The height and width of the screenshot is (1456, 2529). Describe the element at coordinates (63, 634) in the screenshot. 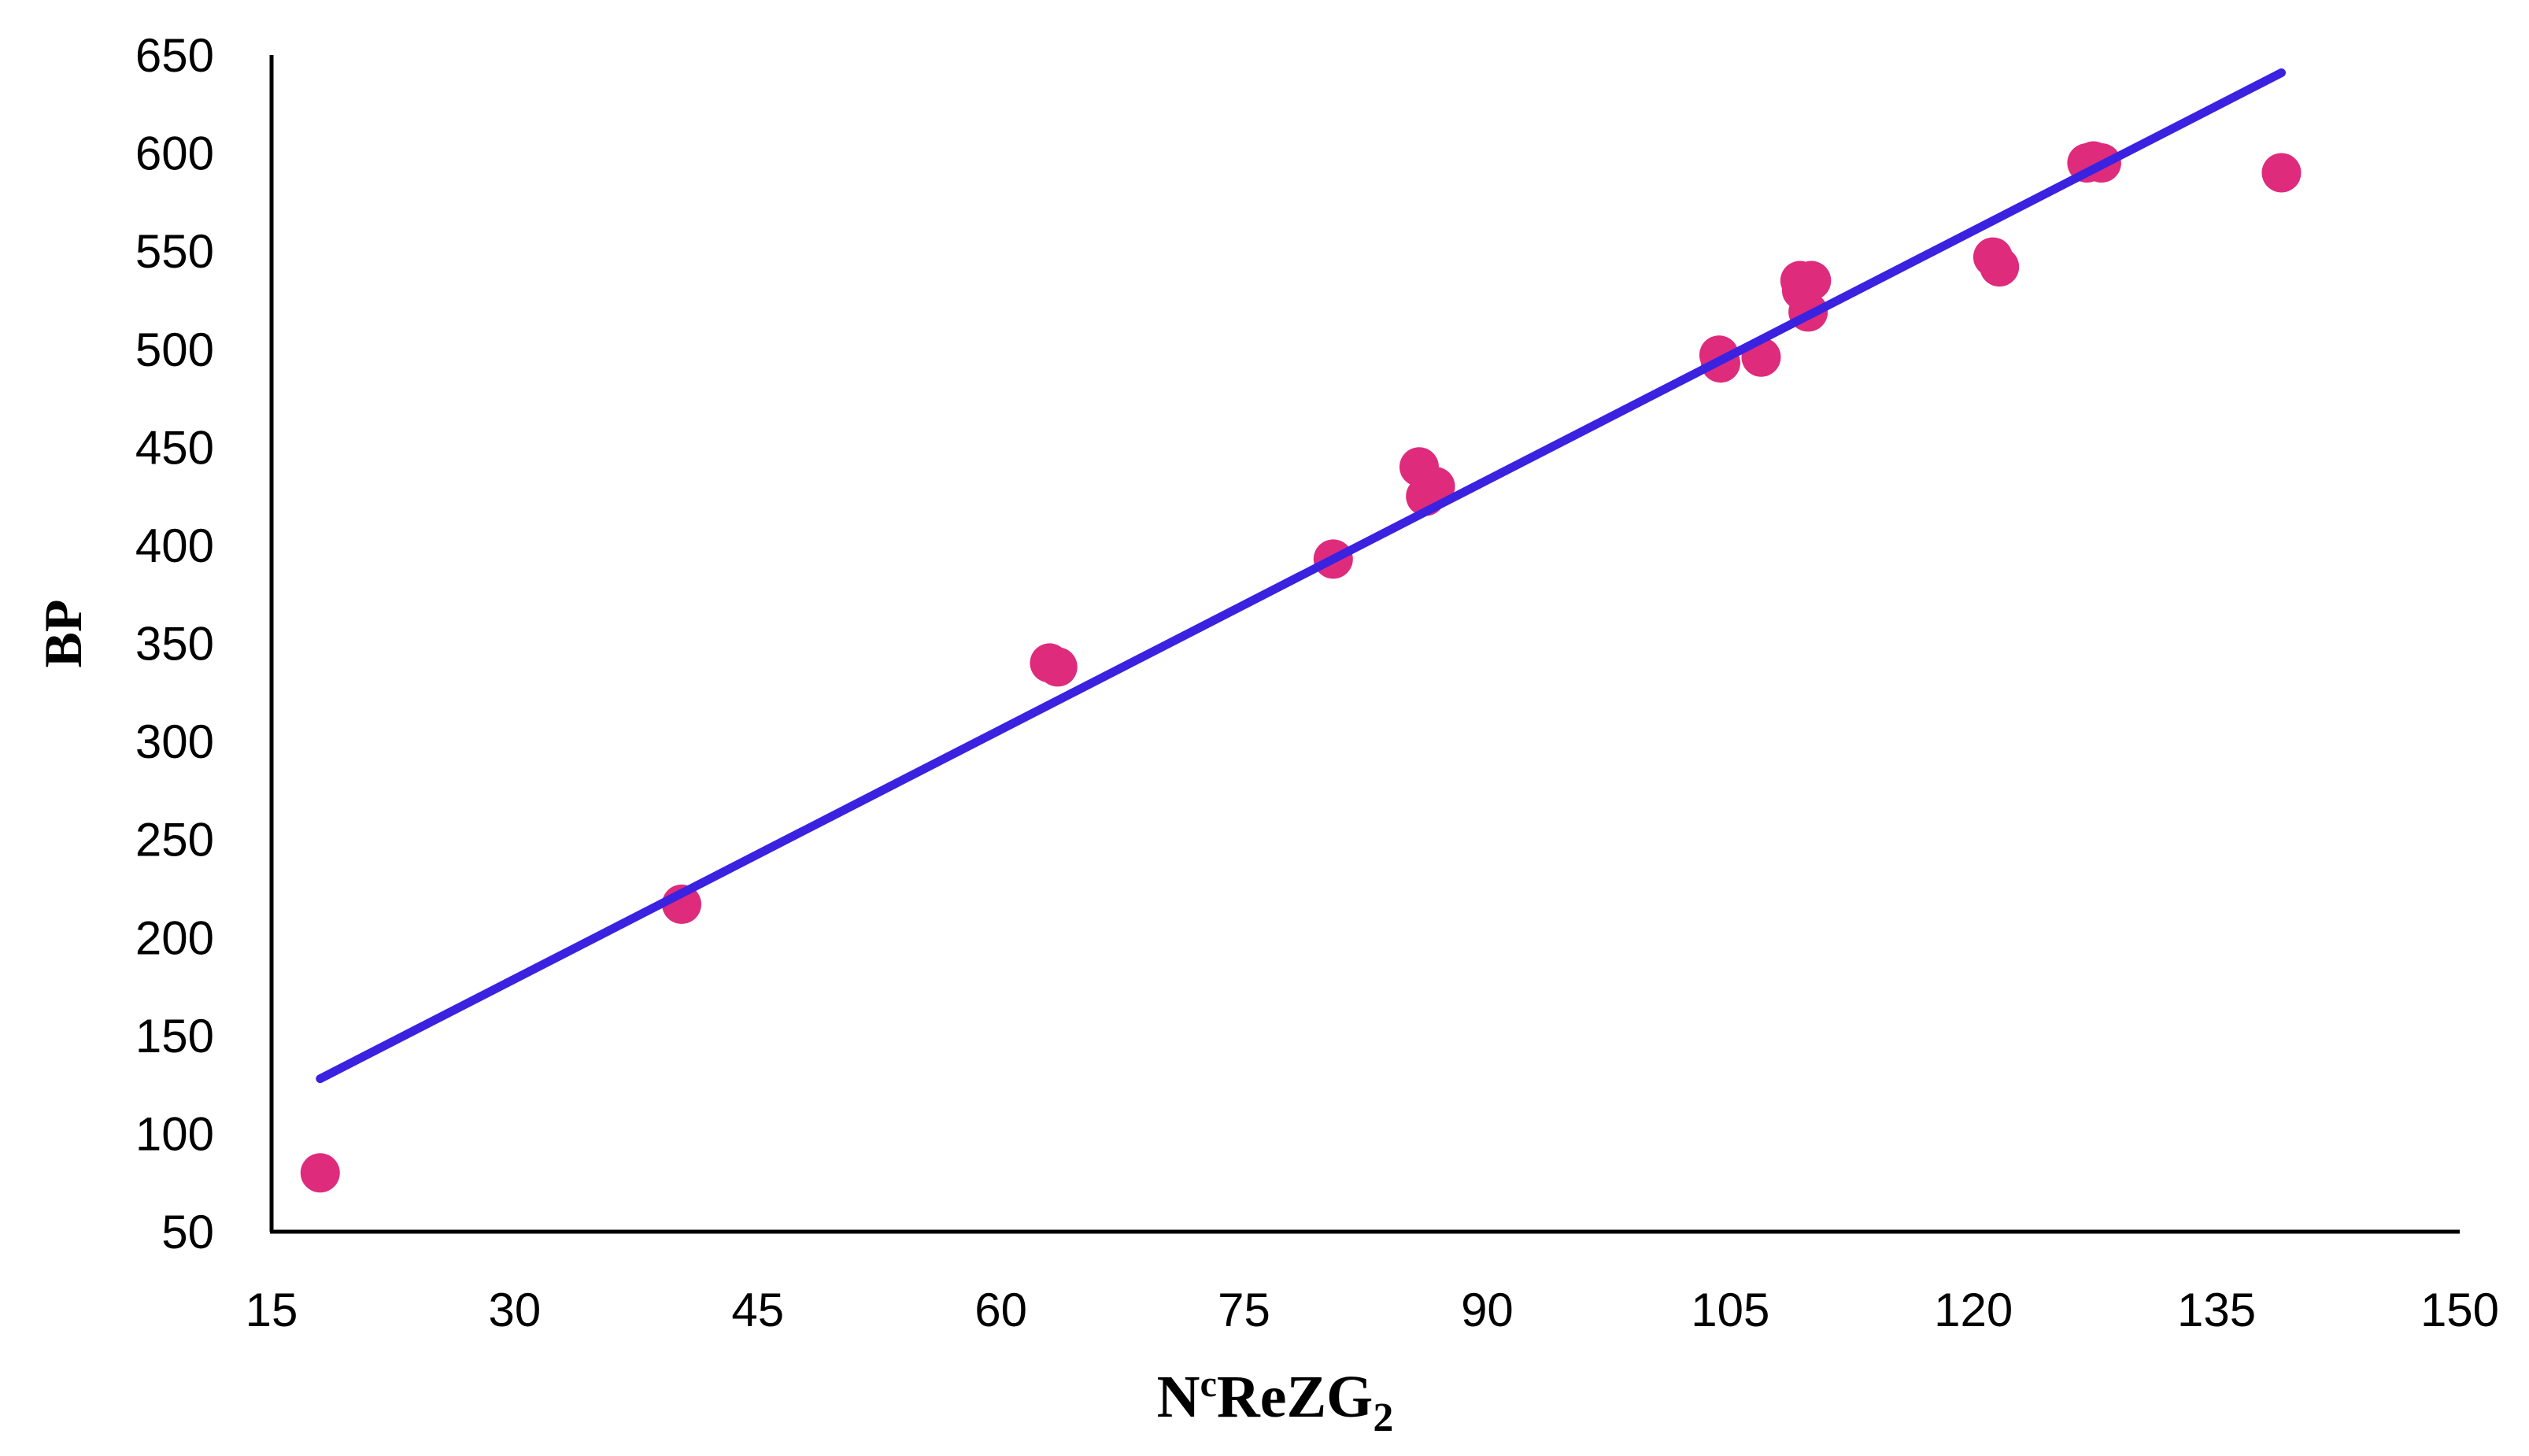

I see `y-axis-title: BP` at that location.